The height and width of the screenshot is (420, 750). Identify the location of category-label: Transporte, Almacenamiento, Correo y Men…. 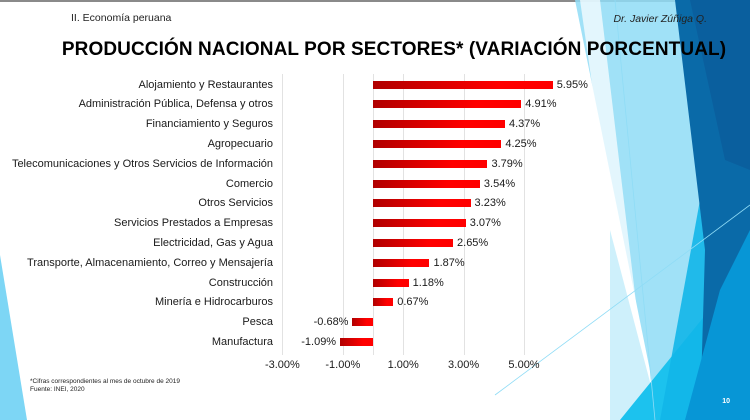
(150, 262).